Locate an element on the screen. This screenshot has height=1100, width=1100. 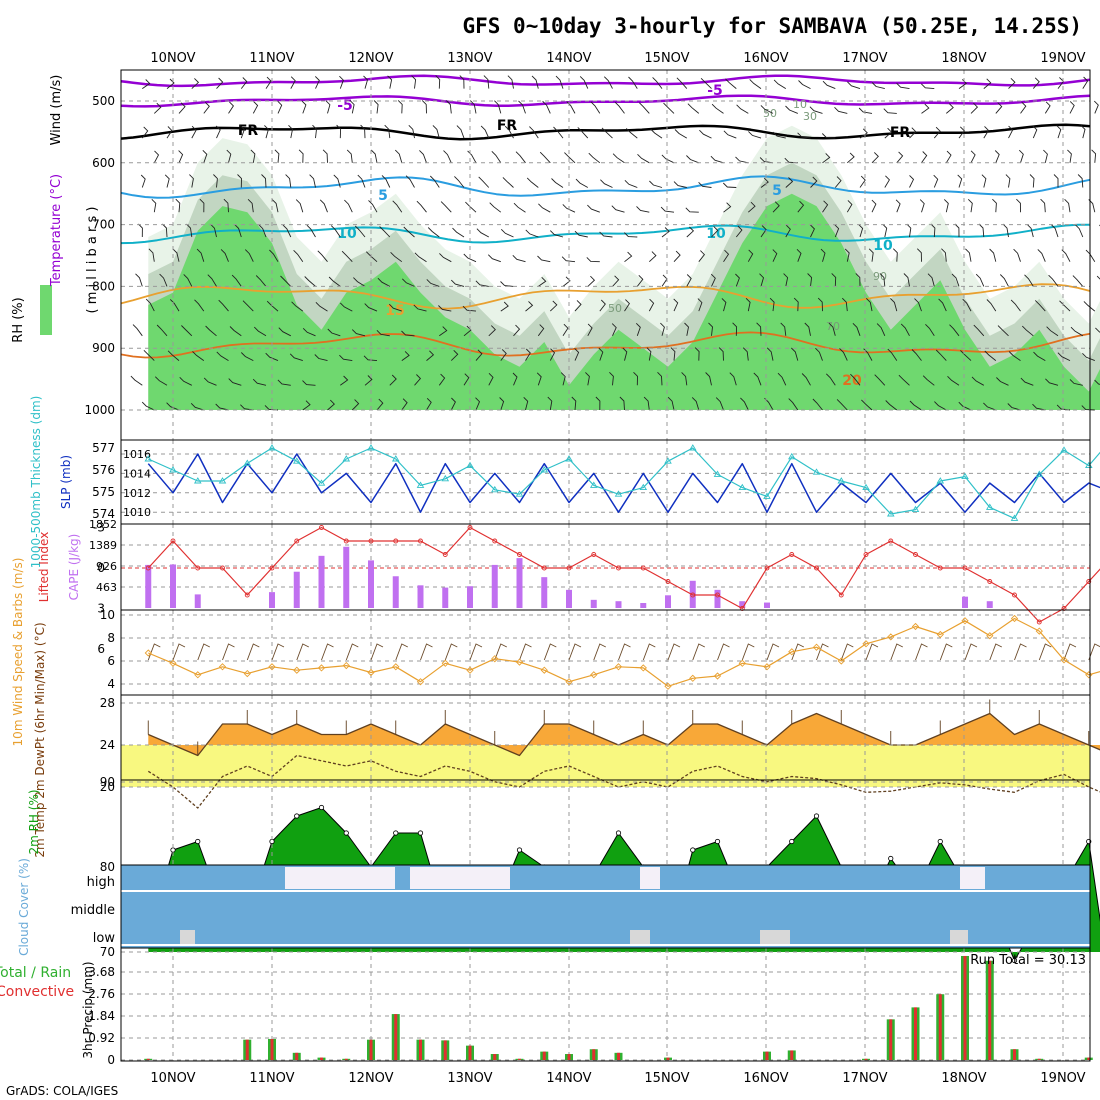
precip-run-total: Run Total = 30.13 is located at coordinates (1028, 960).